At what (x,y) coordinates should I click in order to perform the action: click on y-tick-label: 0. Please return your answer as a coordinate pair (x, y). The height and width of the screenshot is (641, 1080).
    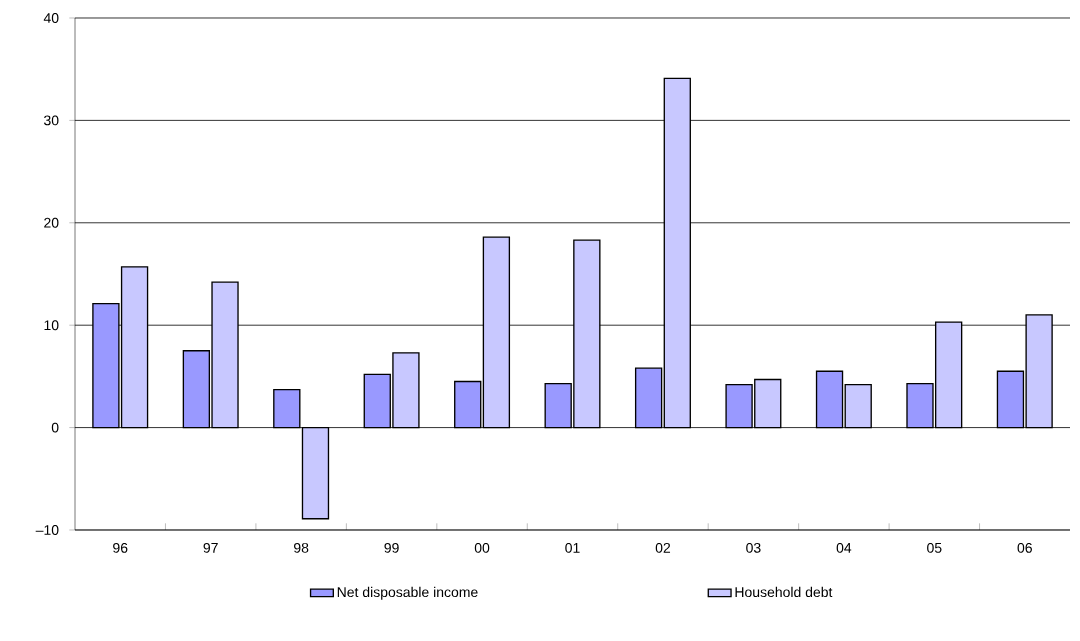
    Looking at the image, I should click on (55, 427).